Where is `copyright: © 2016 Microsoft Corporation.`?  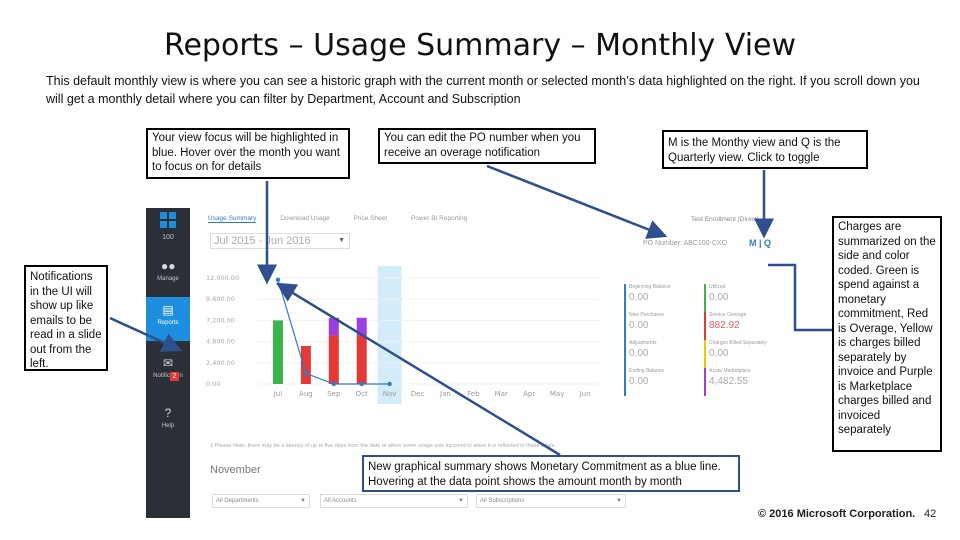
copyright: © 2016 Microsoft Corporation. is located at coordinates (837, 514).